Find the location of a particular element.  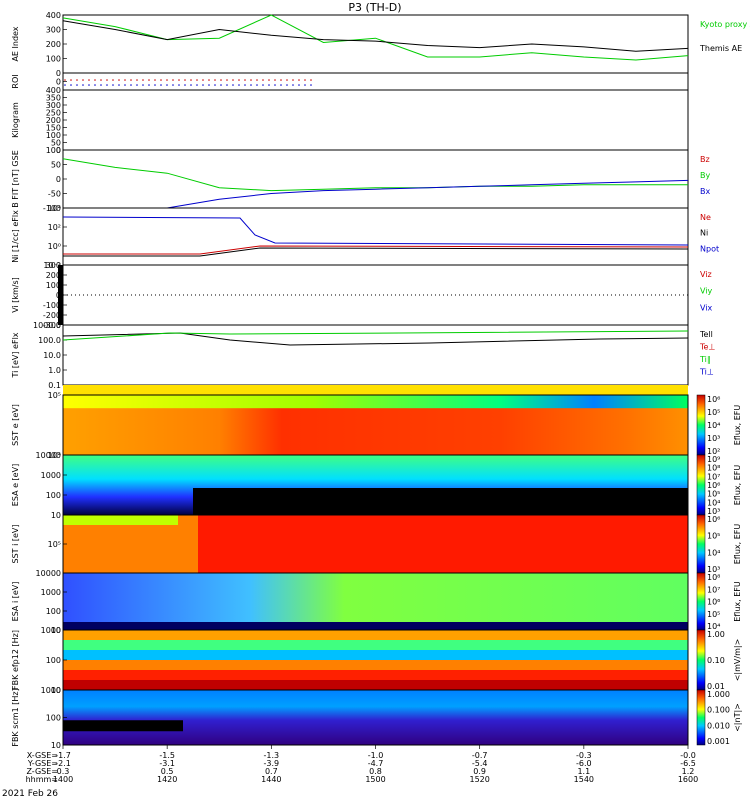

x-tick-ygse: -2.1 is located at coordinates (63, 763).